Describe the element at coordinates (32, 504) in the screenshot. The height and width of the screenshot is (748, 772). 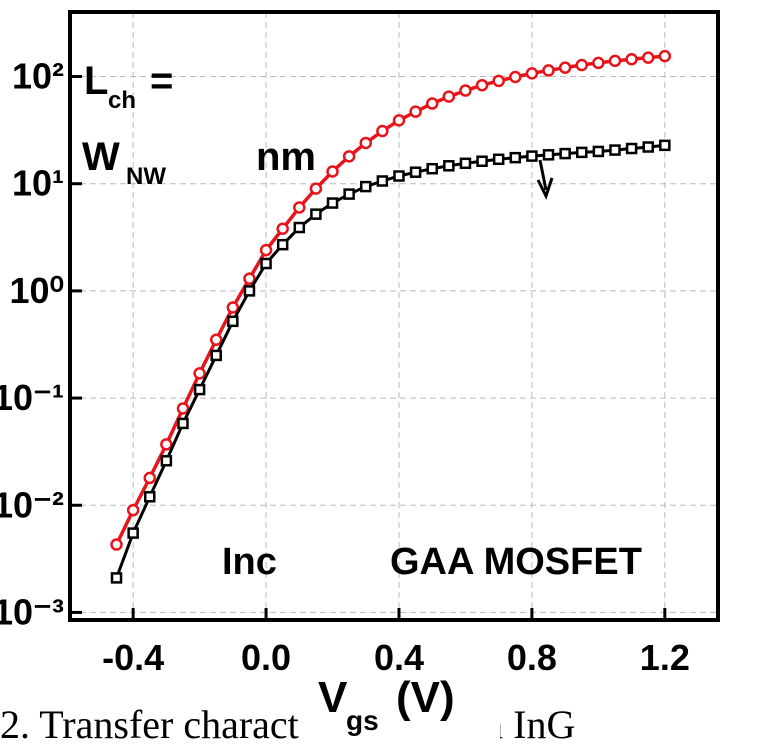
I see `y-tick-label: 10⁻²` at that location.